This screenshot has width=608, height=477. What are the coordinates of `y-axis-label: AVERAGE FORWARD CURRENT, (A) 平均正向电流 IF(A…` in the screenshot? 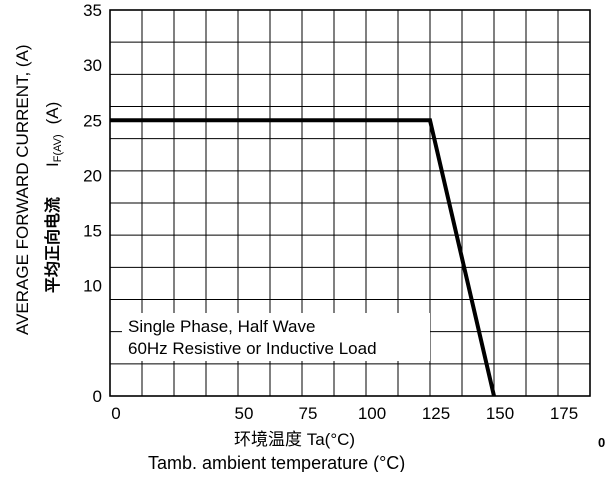 It's located at (38, 189).